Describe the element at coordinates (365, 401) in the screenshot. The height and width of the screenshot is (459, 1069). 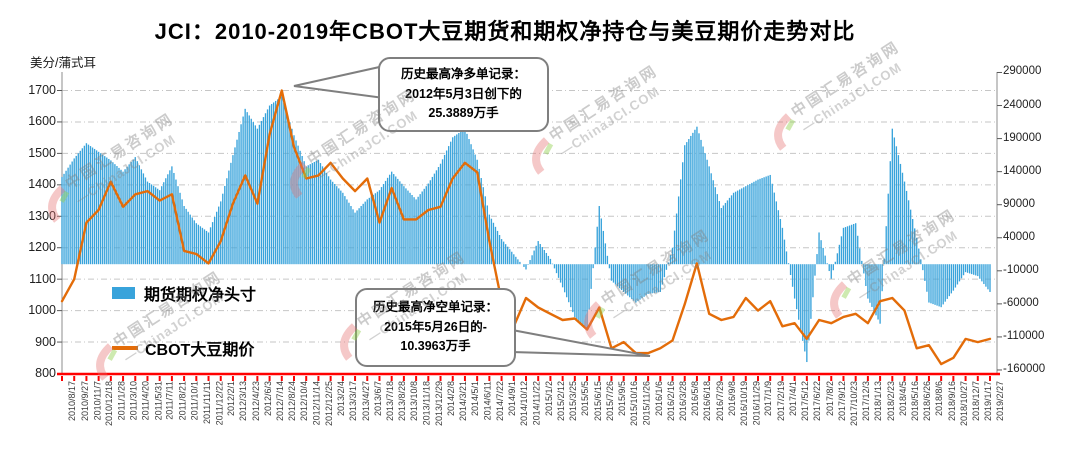
I see `x-axis-tick-label: 2013/4/27` at that location.